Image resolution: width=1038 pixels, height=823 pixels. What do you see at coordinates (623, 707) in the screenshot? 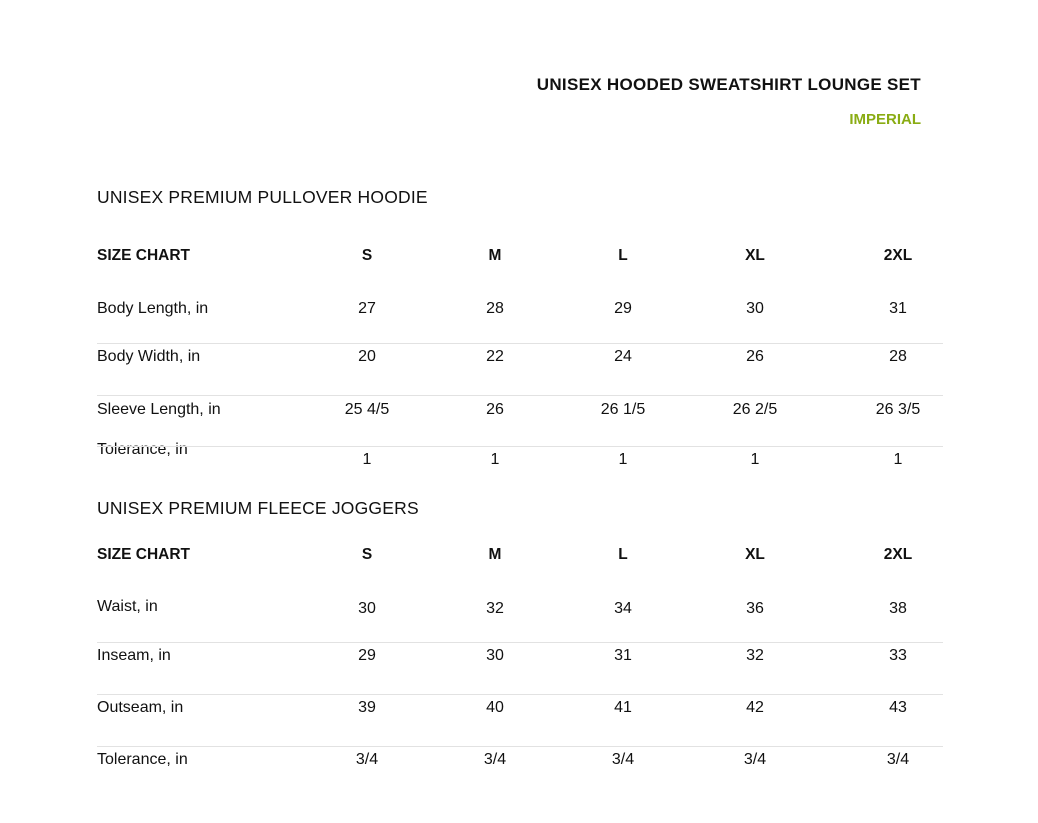
I see `measurement-value: 41` at bounding box center [623, 707].